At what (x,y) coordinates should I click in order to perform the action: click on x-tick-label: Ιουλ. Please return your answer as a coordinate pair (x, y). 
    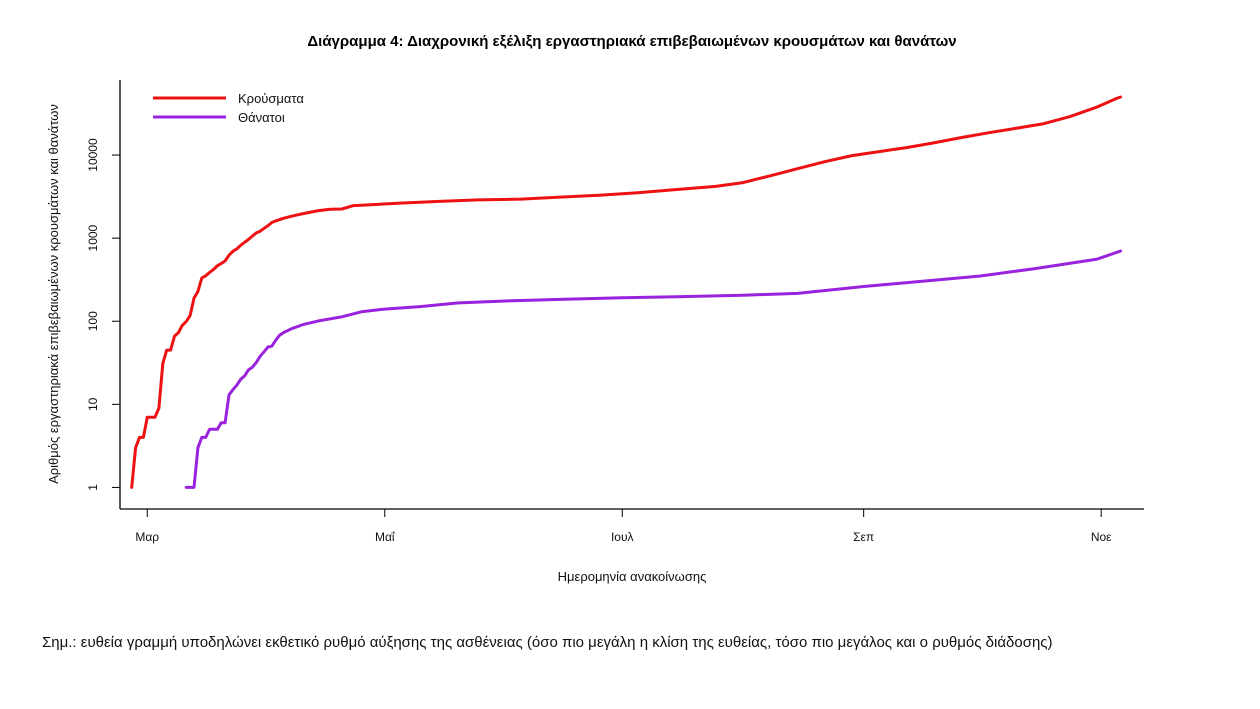
    Looking at the image, I should click on (622, 537).